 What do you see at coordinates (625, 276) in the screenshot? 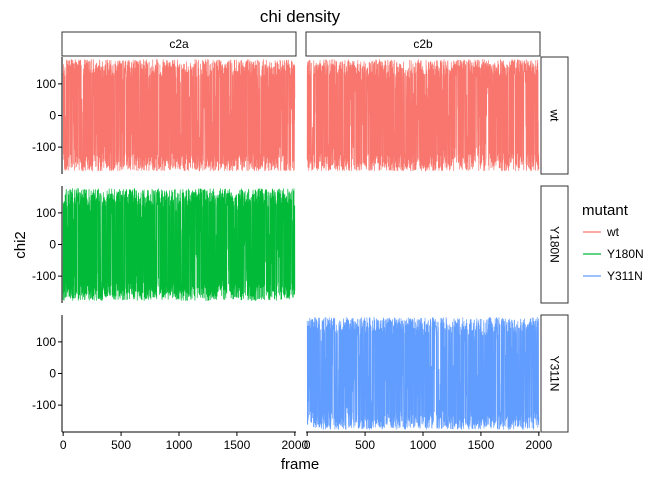
I see `legend-label: Y311N` at bounding box center [625, 276].